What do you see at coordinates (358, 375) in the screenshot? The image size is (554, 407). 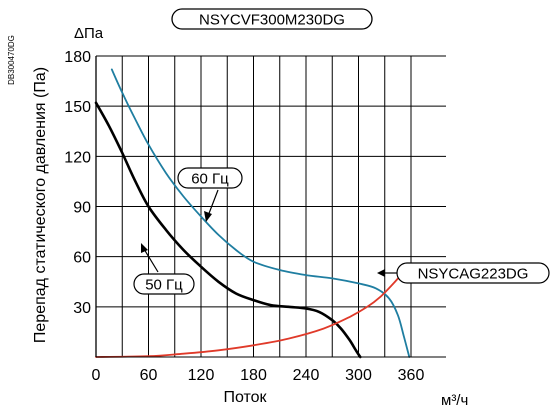 I see `x-tick-label: 300` at bounding box center [358, 375].